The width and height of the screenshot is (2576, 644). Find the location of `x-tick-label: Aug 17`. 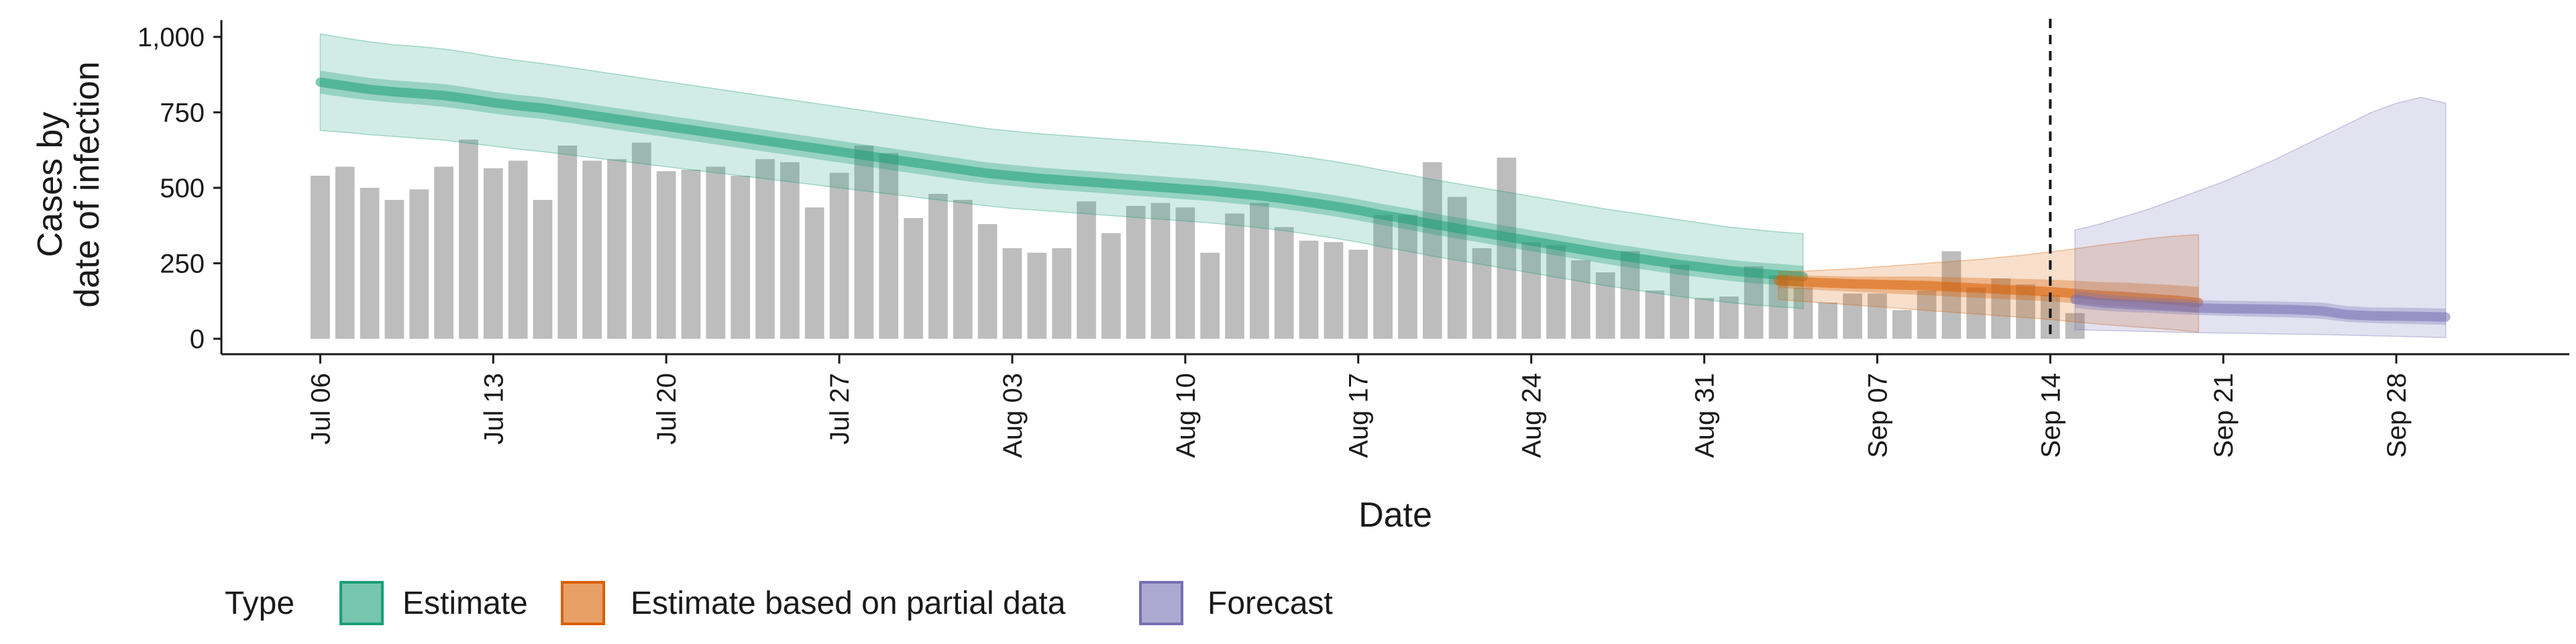

x-tick-label: Aug 17 is located at coordinates (1359, 415).